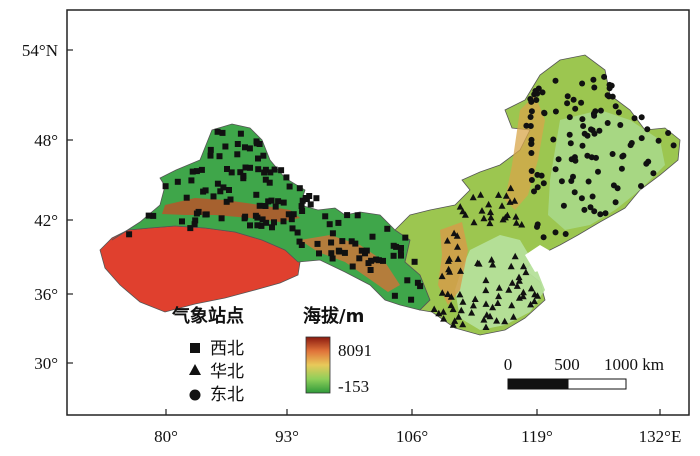 The height and width of the screenshot is (456, 700). What do you see at coordinates (166, 436) in the screenshot?
I see `x-label-80: 80°` at bounding box center [166, 436].